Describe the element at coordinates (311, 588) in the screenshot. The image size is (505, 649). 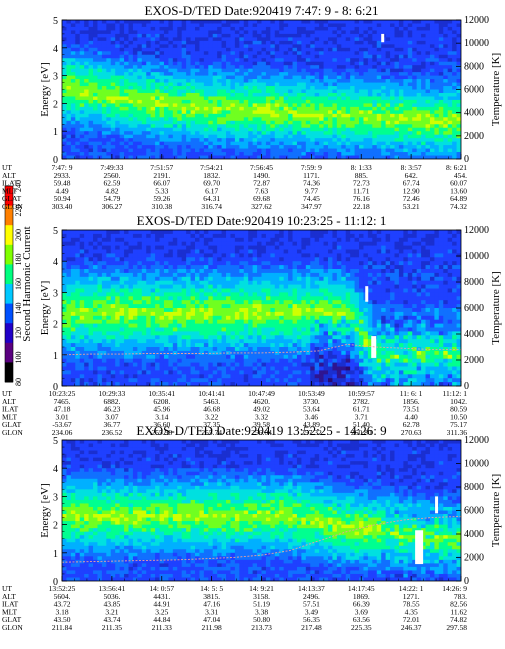
I see `table-cell: 14:13:37` at that location.